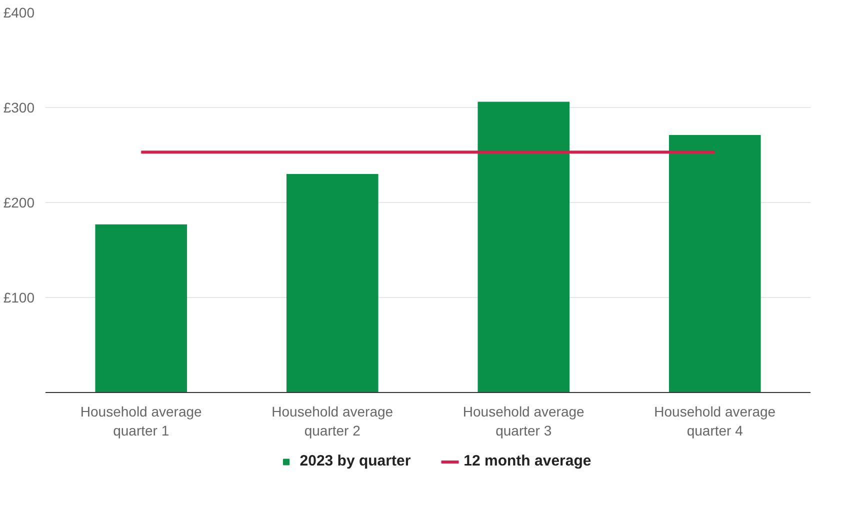 This screenshot has height=530, width=843. Describe the element at coordinates (19, 108) in the screenshot. I see `y-tick-label: £300` at that location.